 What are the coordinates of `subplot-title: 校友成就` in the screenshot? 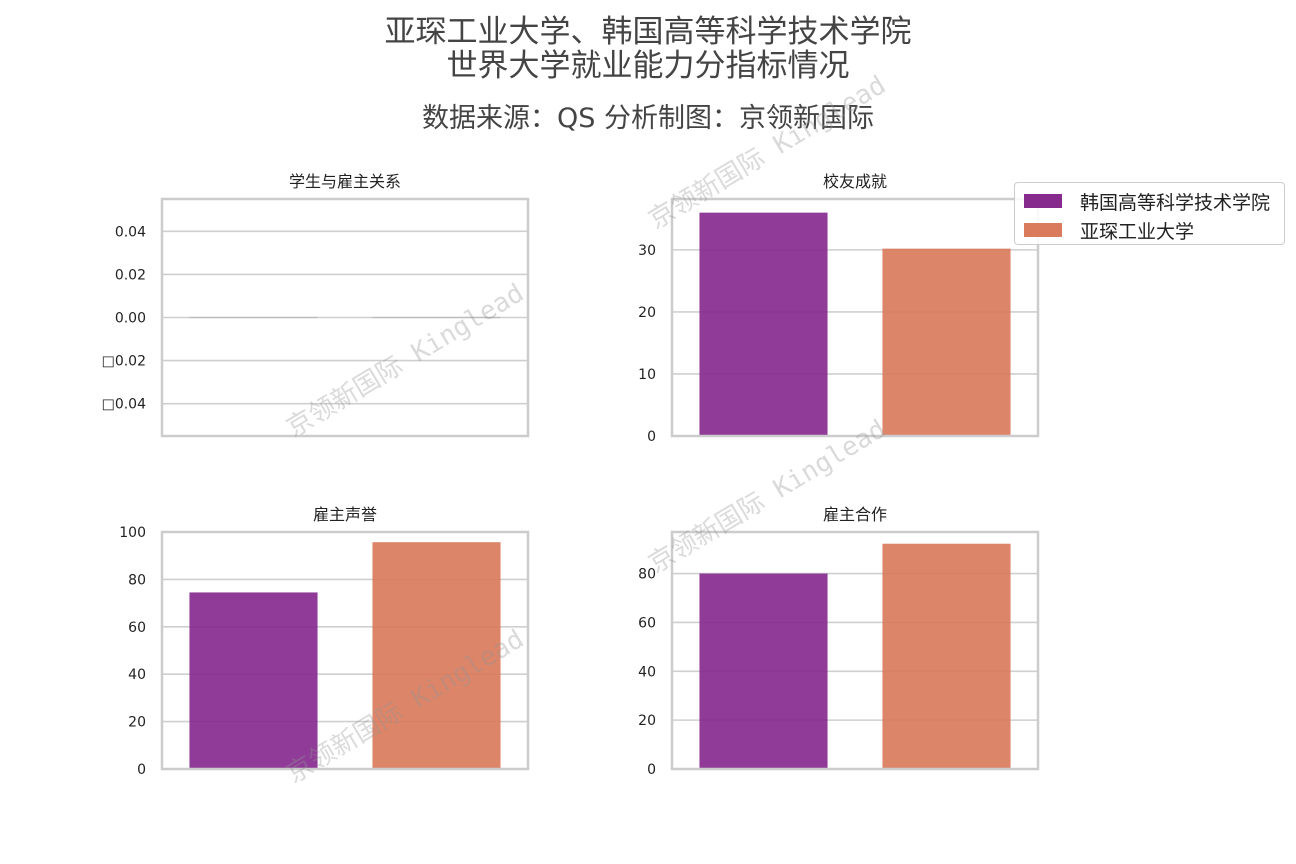 It's located at (855, 181).